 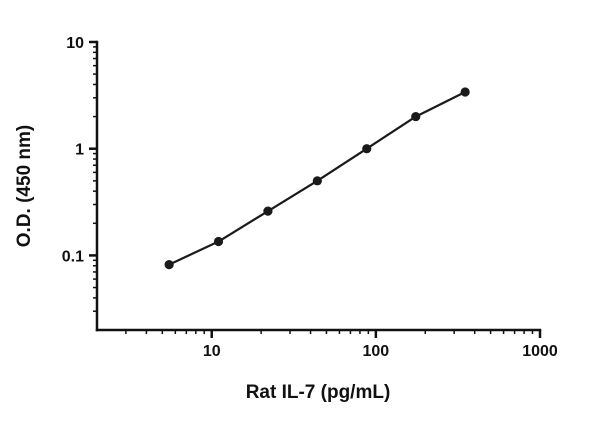 I want to click on x-tick-label: 1000, so click(x=540, y=351).